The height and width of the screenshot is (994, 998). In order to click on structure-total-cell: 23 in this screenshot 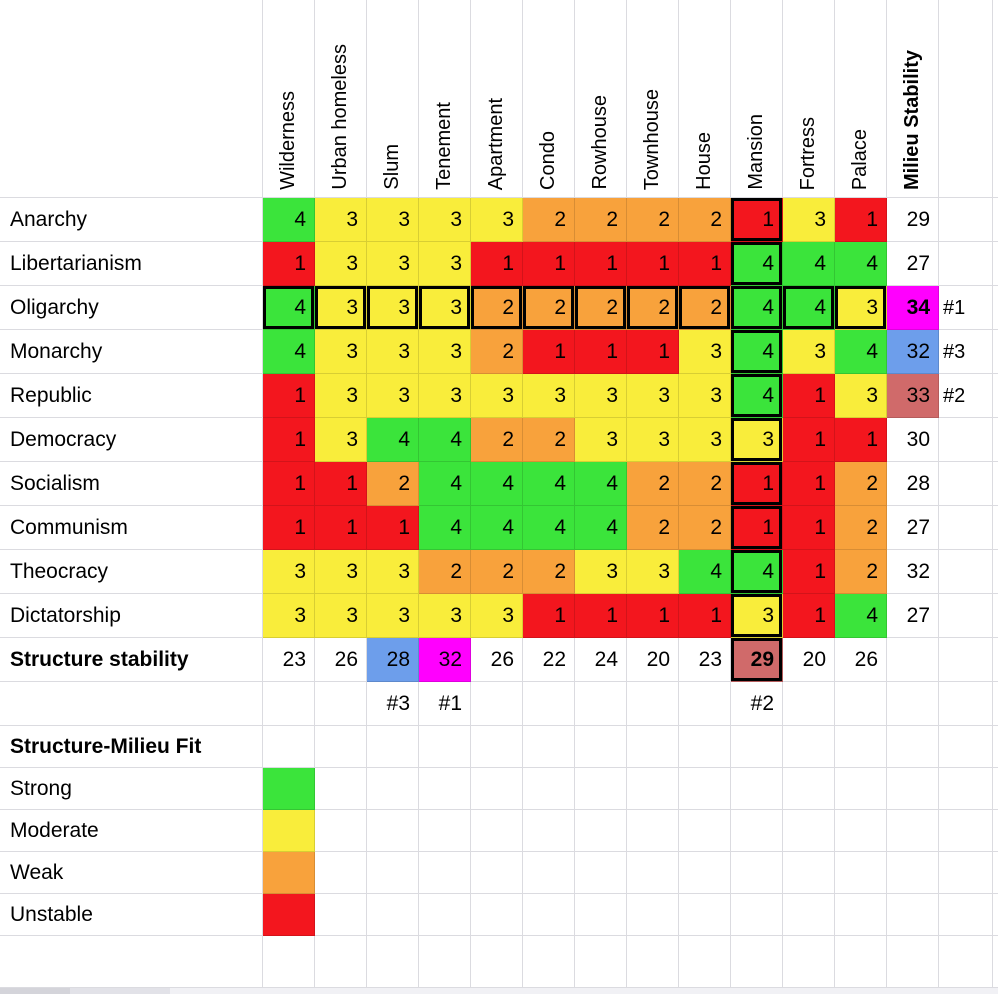, I will do `click(705, 660)`.